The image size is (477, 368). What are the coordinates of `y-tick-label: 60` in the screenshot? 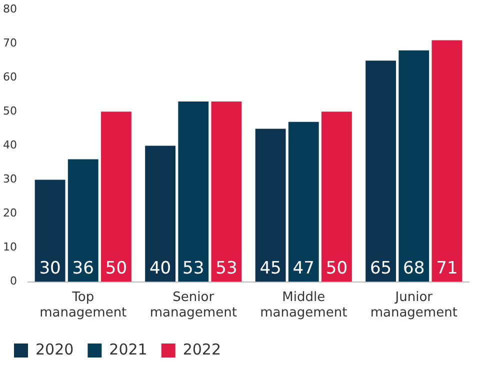 It's located at (9, 77).